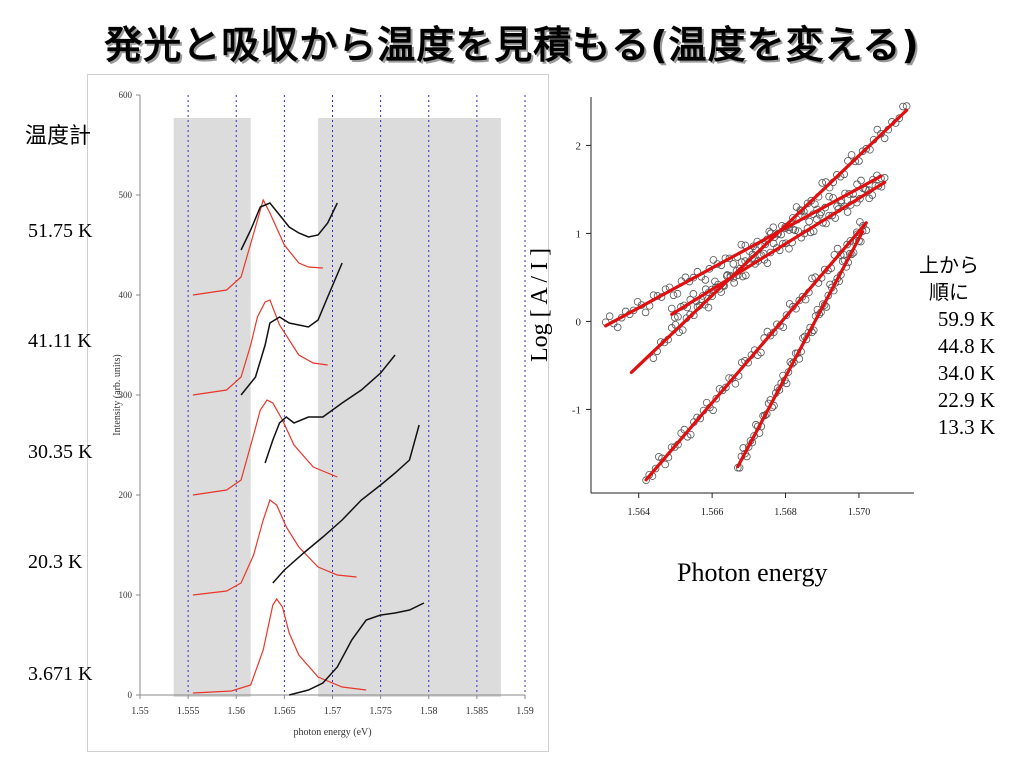 Image resolution: width=1024 pixels, height=768 pixels. What do you see at coordinates (477, 711) in the screenshot?
I see `x-tick-label: 1.585` at bounding box center [477, 711].